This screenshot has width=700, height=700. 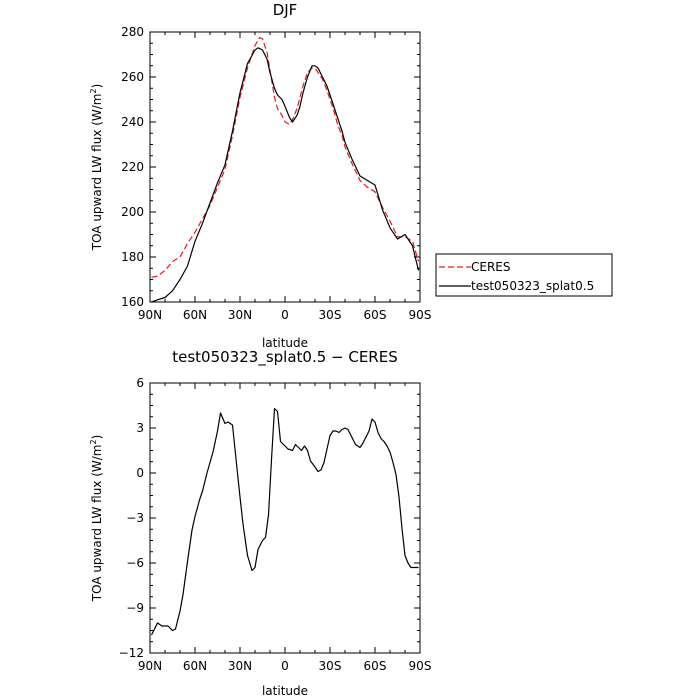 What do you see at coordinates (330, 315) in the screenshot?
I see `top-x-tick-label: 30S` at bounding box center [330, 315].